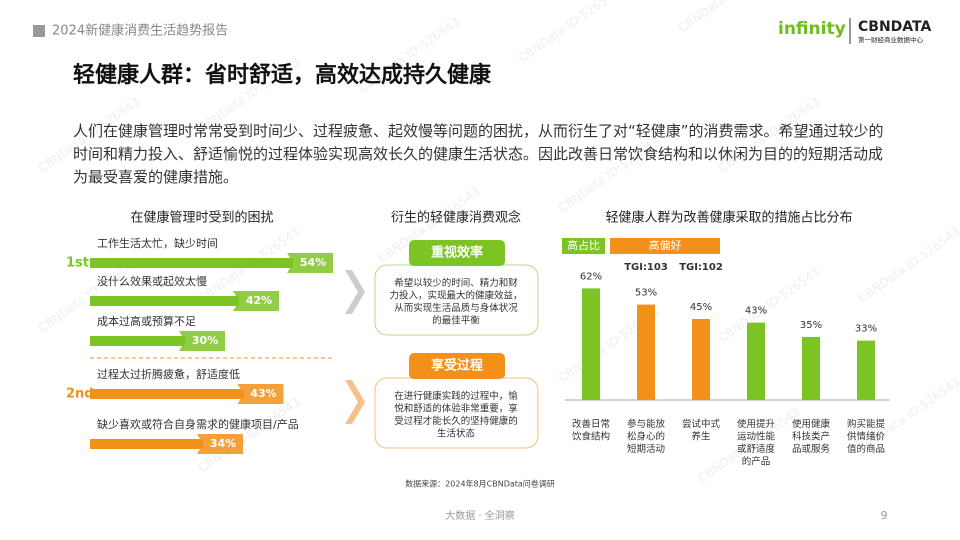 Image resolution: width=960 pixels, height=540 pixels. What do you see at coordinates (646, 293) in the screenshot?
I see `value-label: 53%` at bounding box center [646, 293].